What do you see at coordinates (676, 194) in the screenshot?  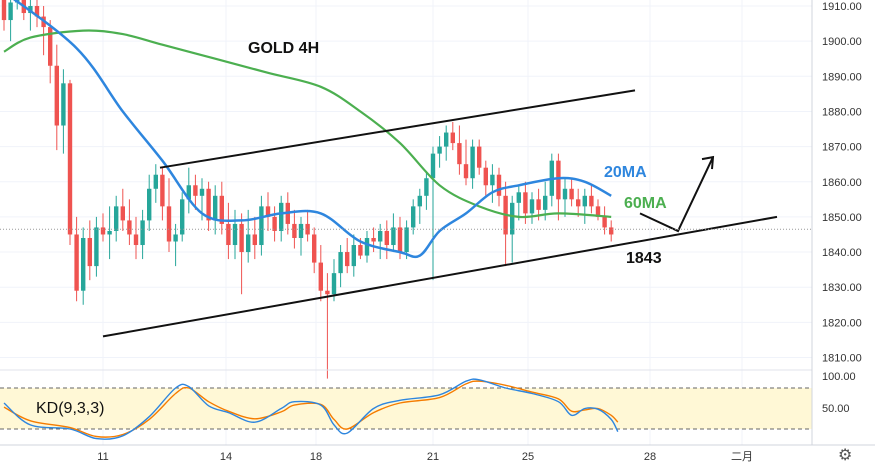 I see `projection-arrow-path` at bounding box center [676, 194].